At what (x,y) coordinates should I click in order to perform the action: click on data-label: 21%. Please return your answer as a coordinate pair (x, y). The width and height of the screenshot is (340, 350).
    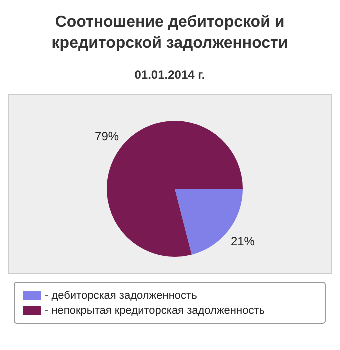
    Looking at the image, I should click on (243, 241).